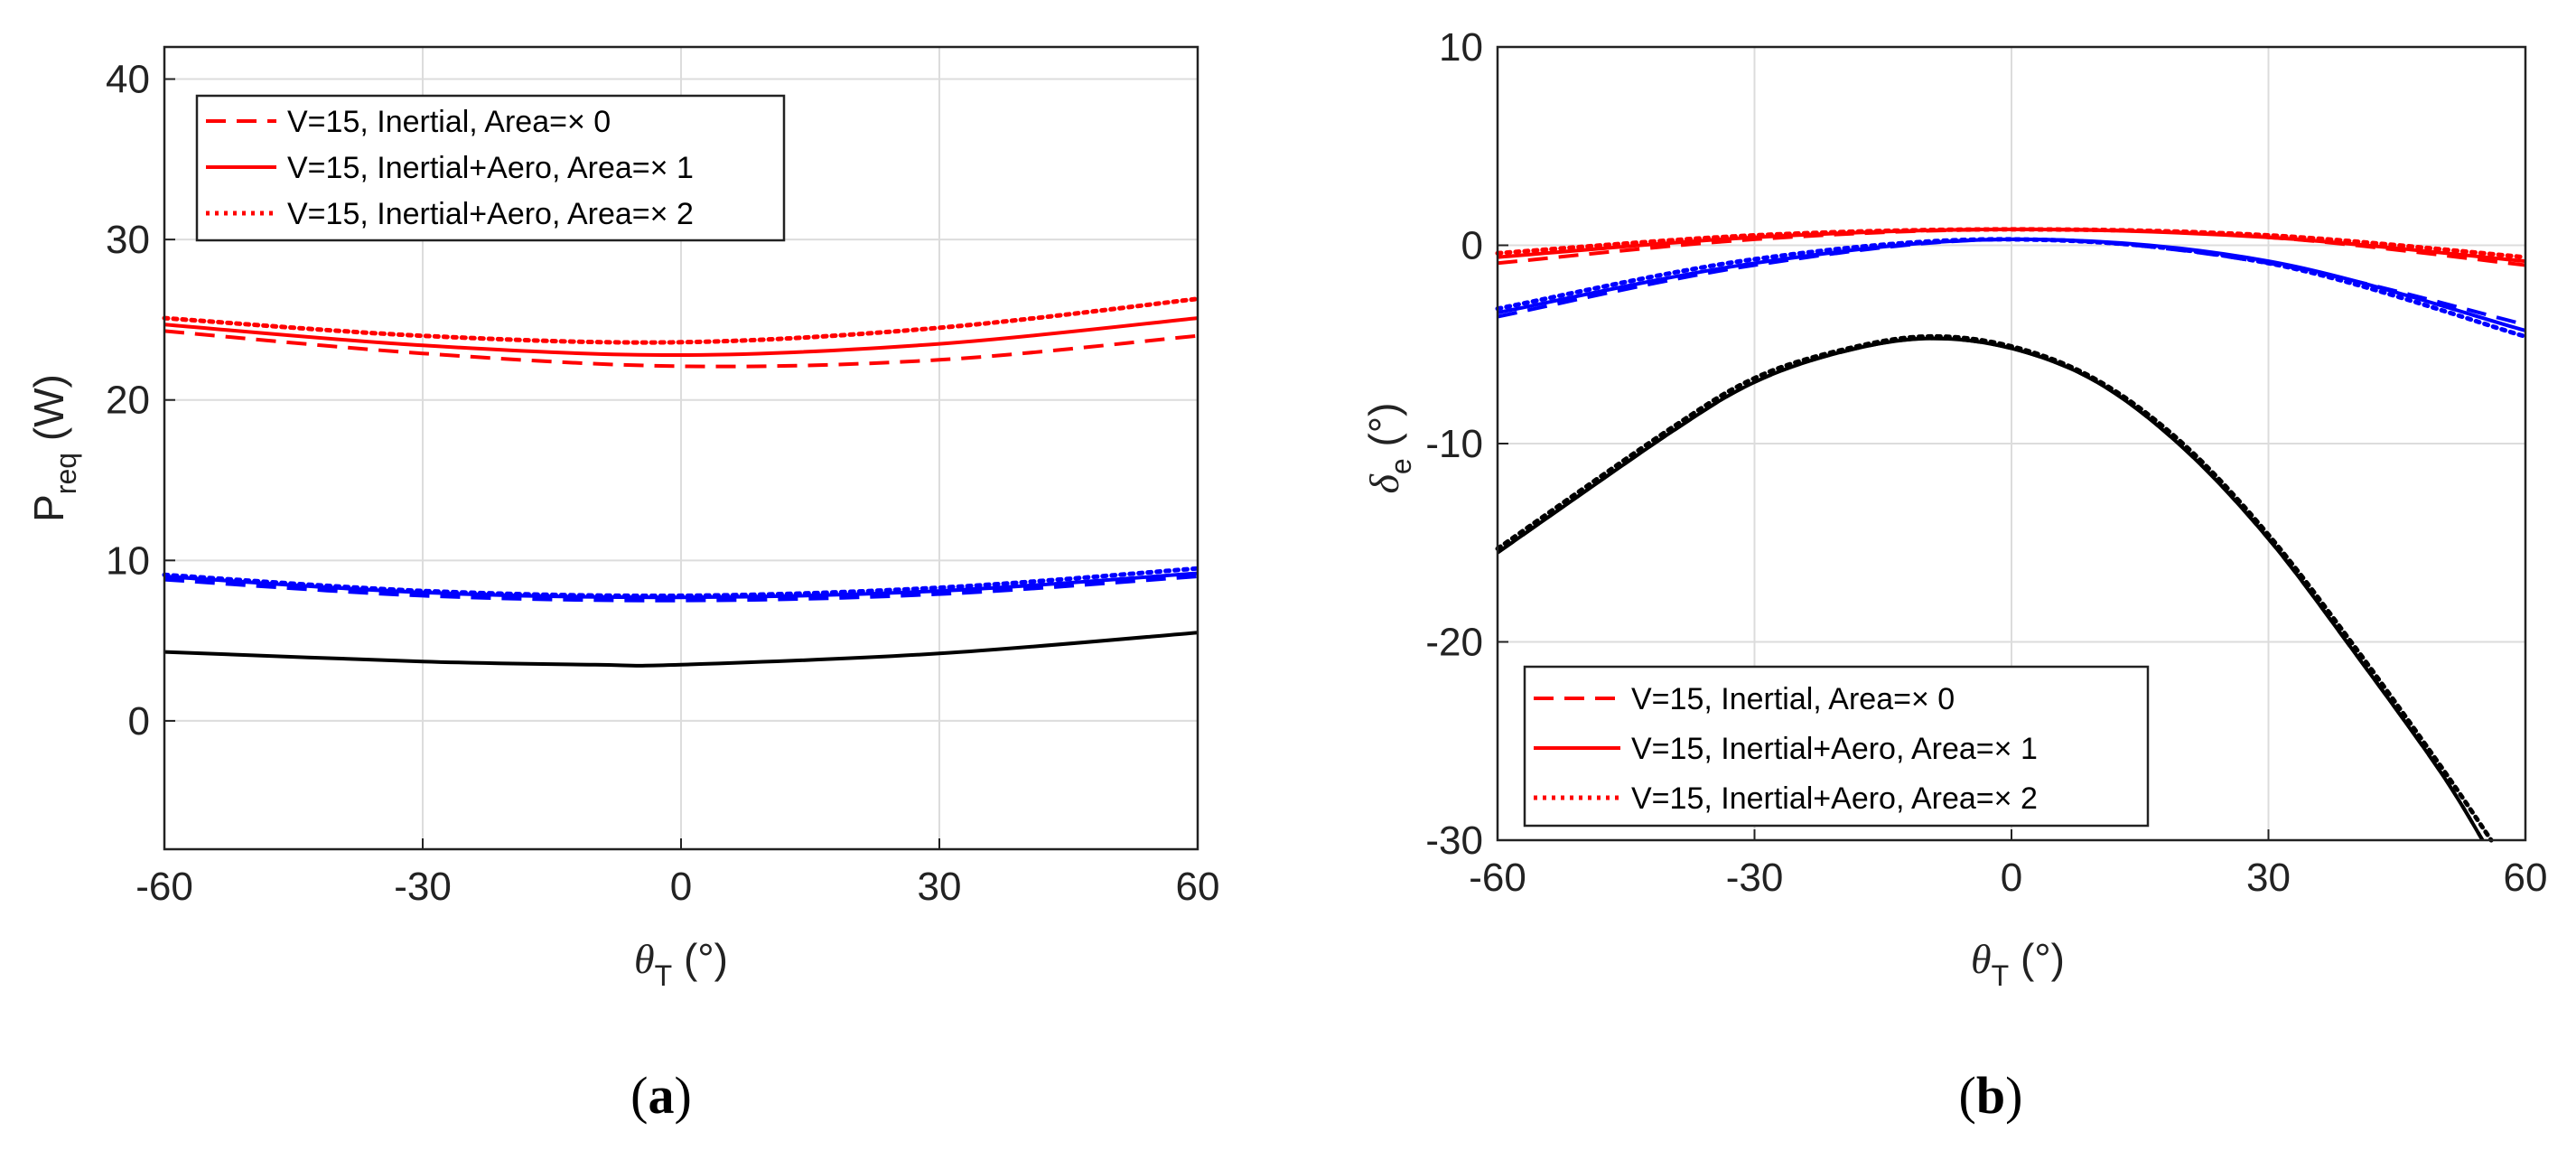  Describe the element at coordinates (241, 167) in the screenshot. I see `panel-a-legend-lines` at that location.